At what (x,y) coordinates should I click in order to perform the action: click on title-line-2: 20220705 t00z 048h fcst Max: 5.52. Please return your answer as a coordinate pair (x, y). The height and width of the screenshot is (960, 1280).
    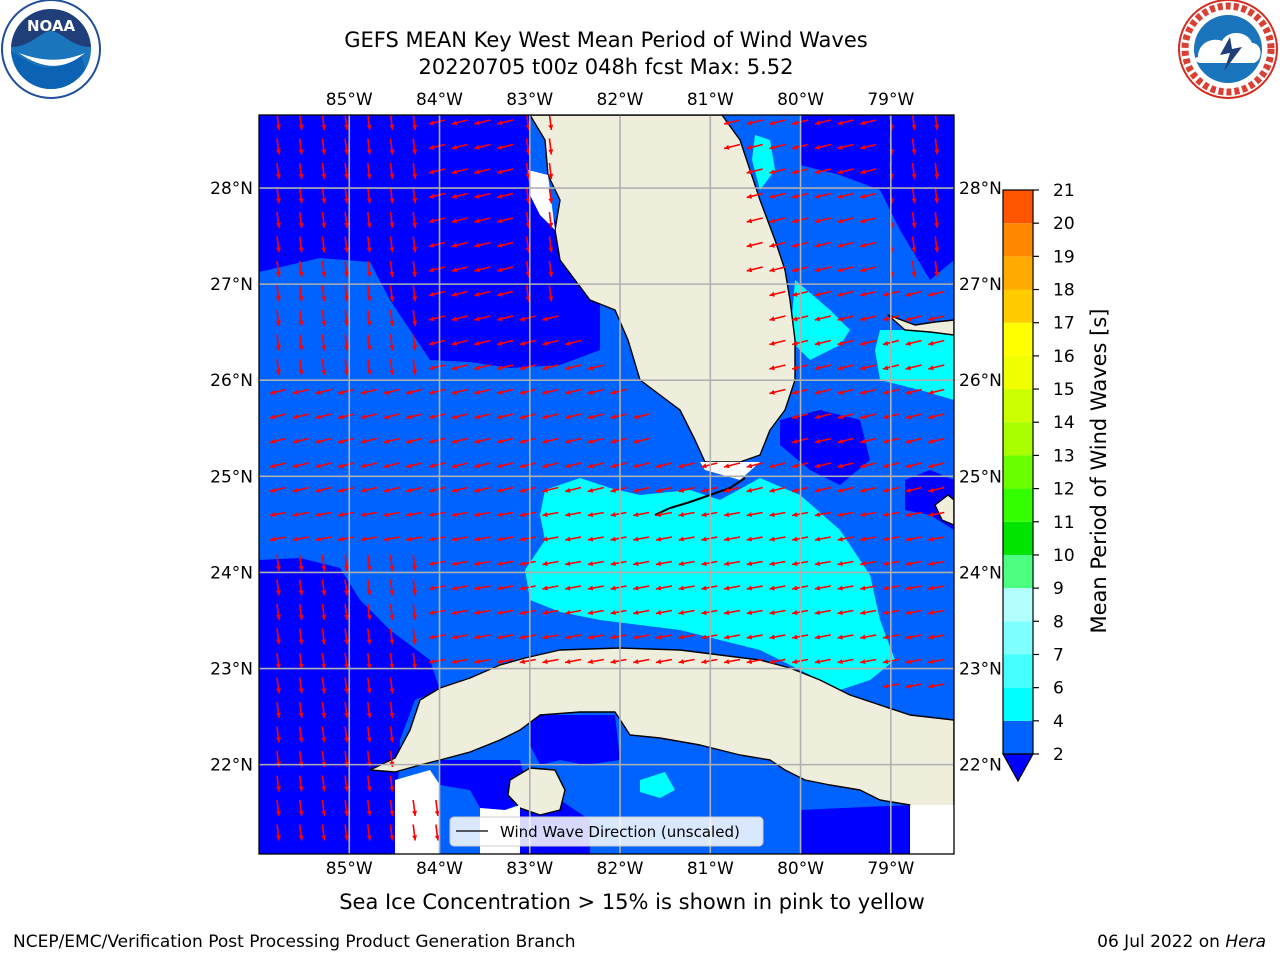
    Looking at the image, I should click on (606, 67).